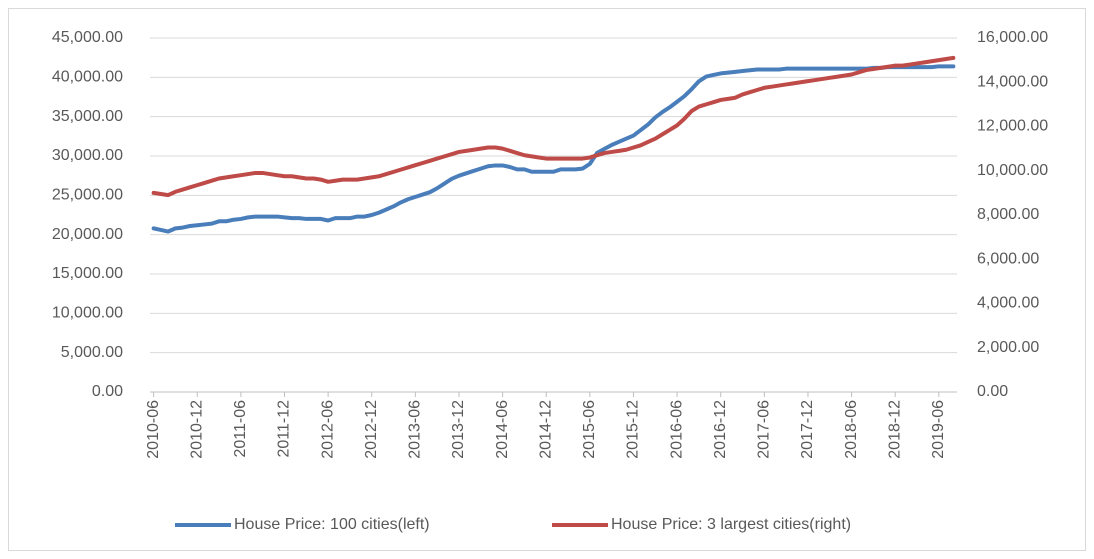 The height and width of the screenshot is (559, 1094). I want to click on x-tick-label: 2011-12, so click(284, 429).